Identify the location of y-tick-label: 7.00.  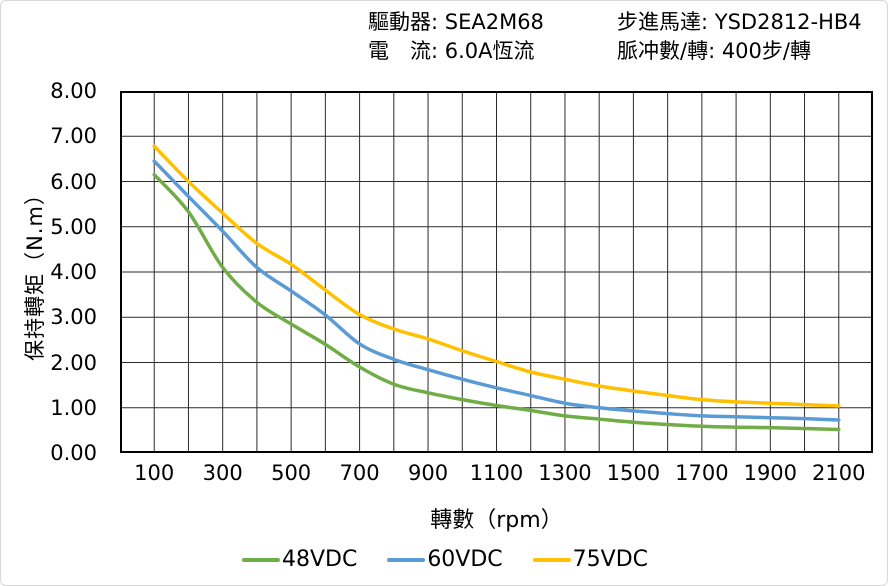
(73, 136).